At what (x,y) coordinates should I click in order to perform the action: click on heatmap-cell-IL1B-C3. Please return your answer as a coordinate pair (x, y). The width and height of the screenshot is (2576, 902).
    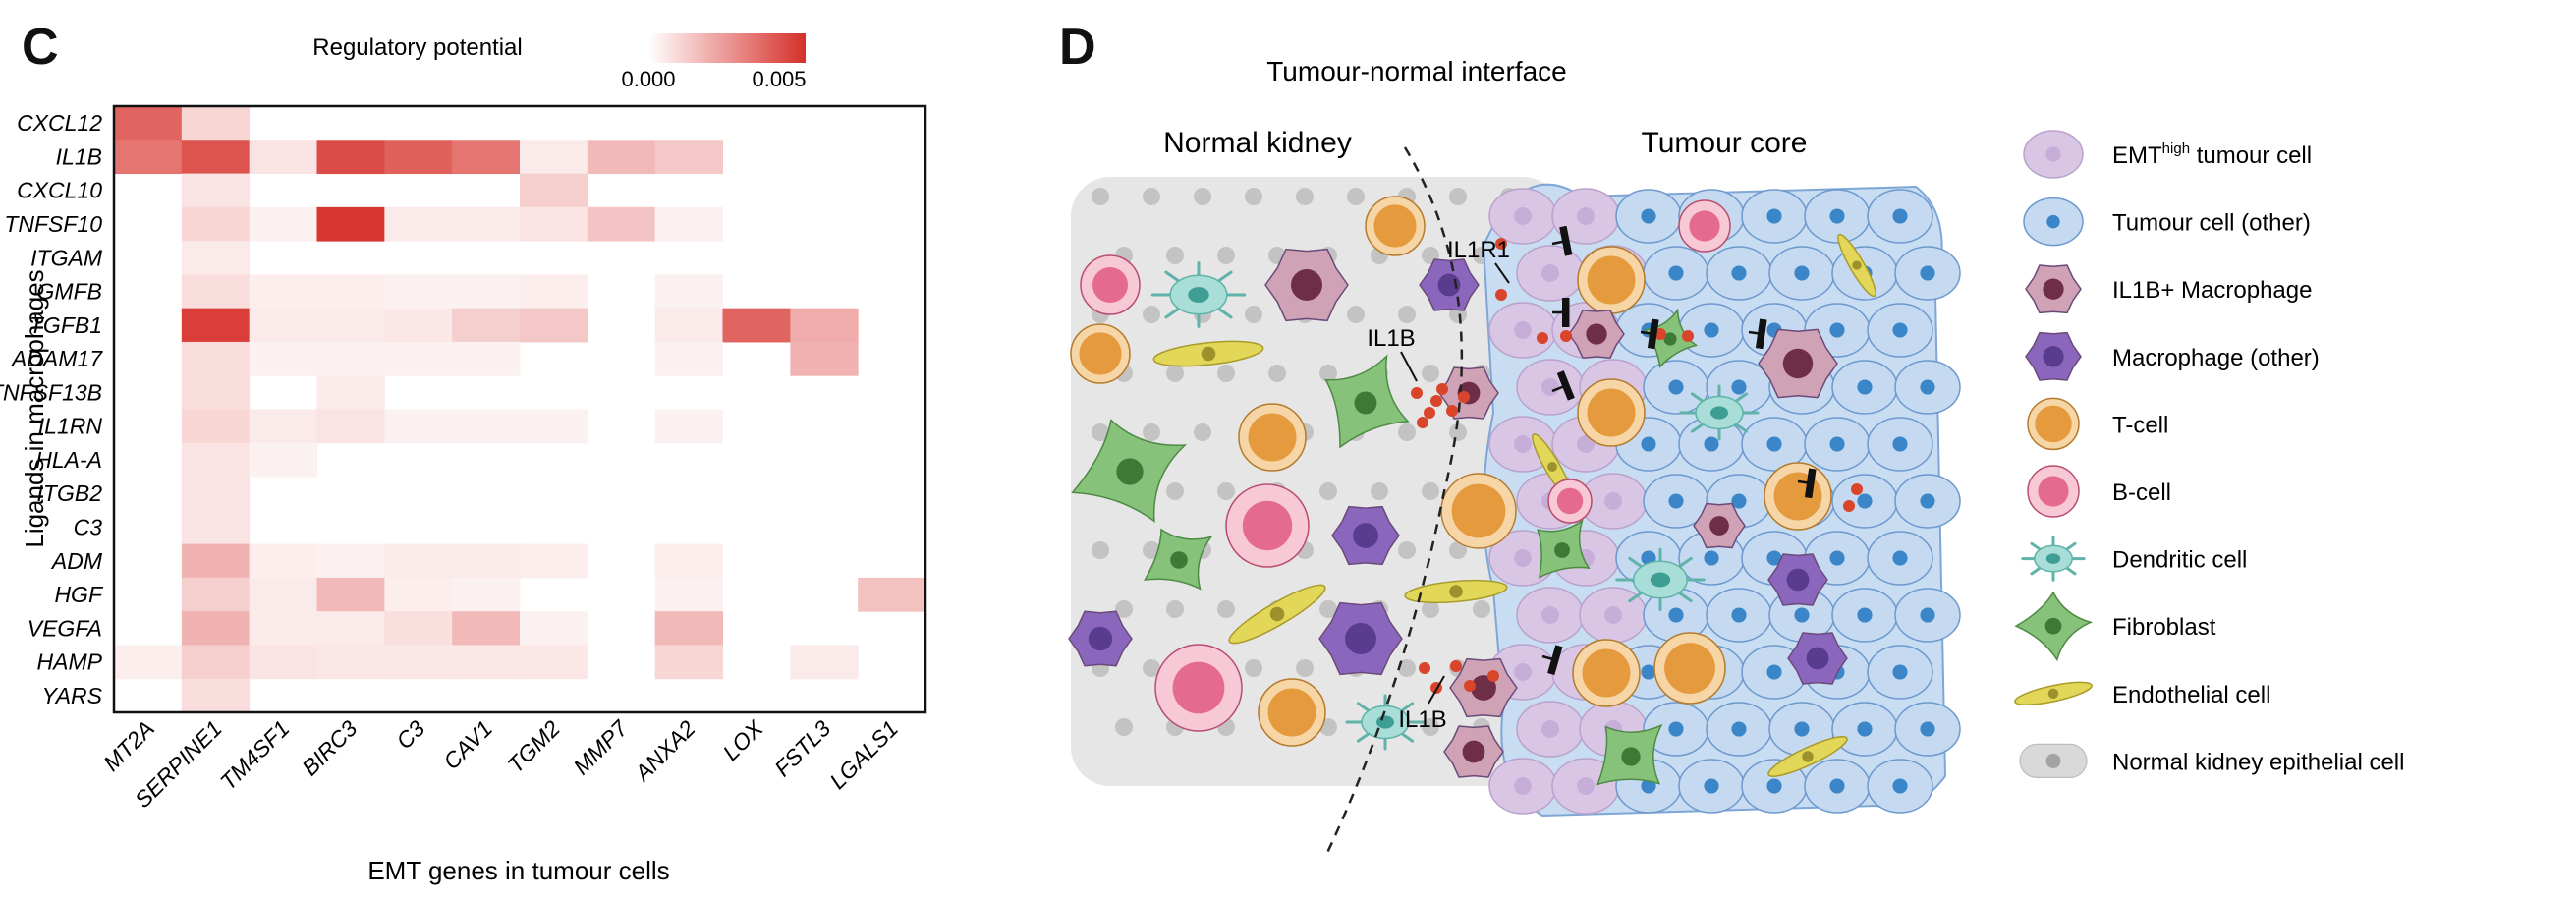
    Looking at the image, I should click on (418, 158).